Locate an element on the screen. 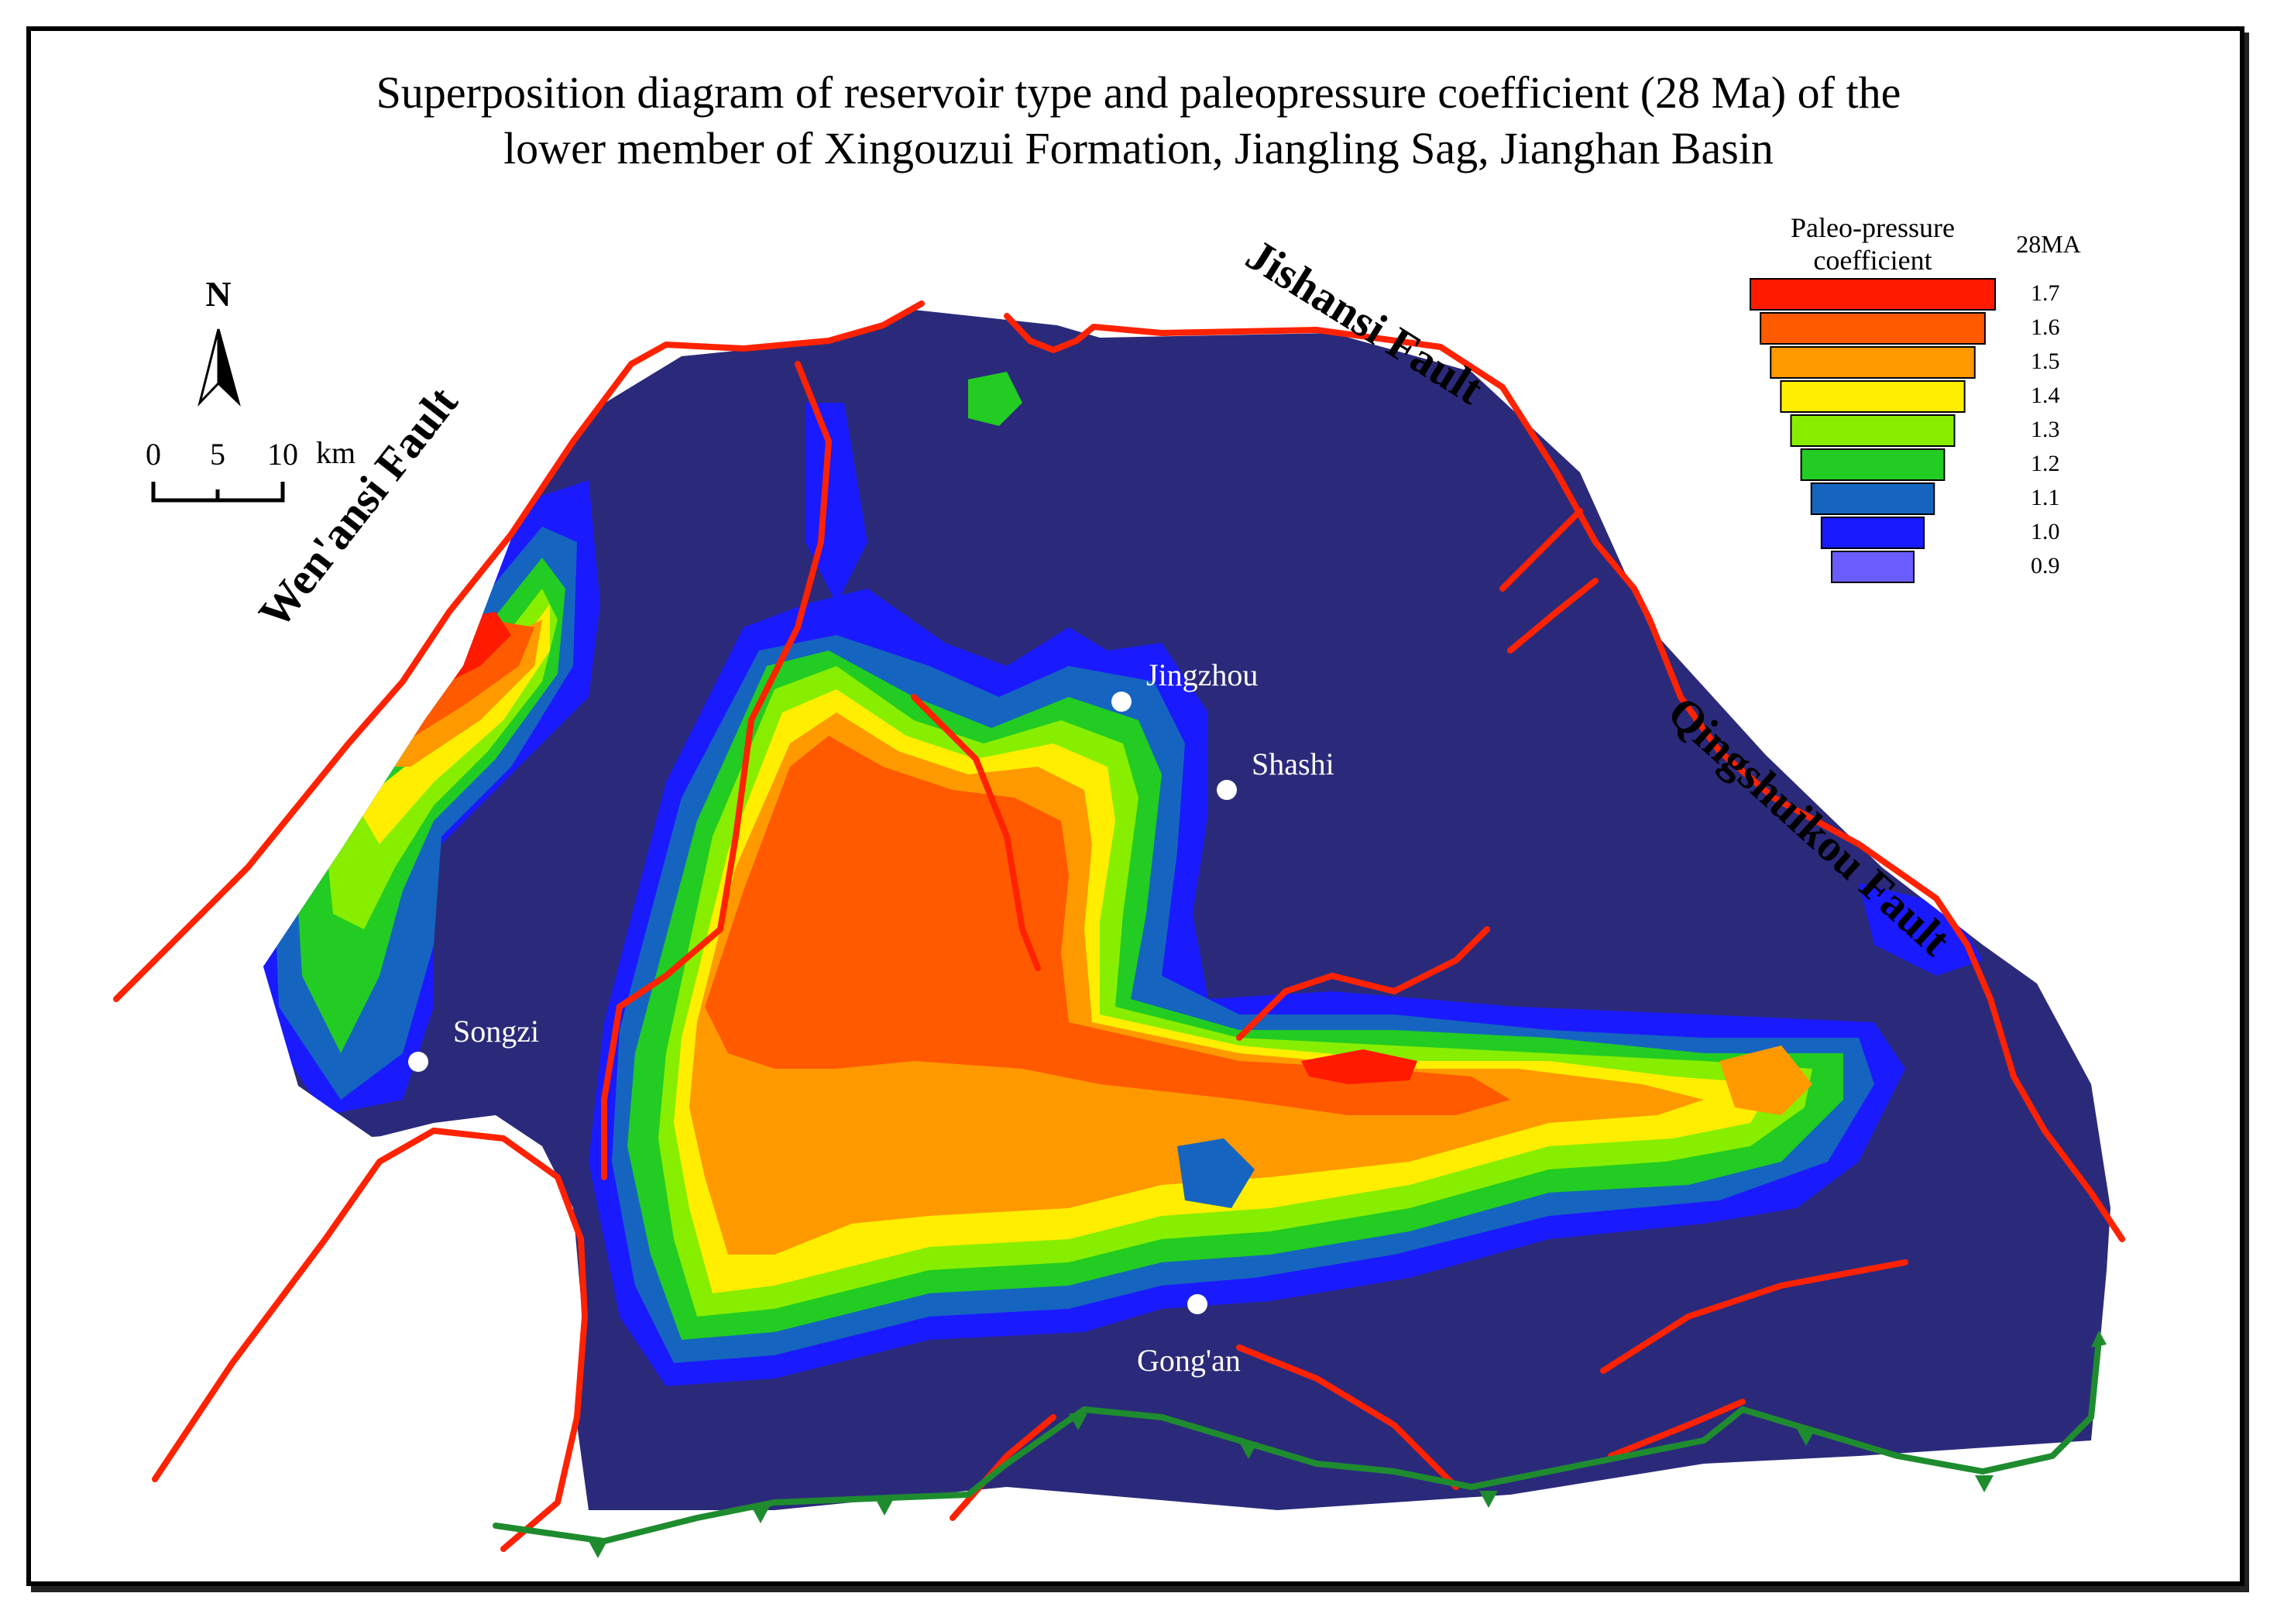 This screenshot has height=1624, width=2277. scale-unit: km is located at coordinates (335, 452).